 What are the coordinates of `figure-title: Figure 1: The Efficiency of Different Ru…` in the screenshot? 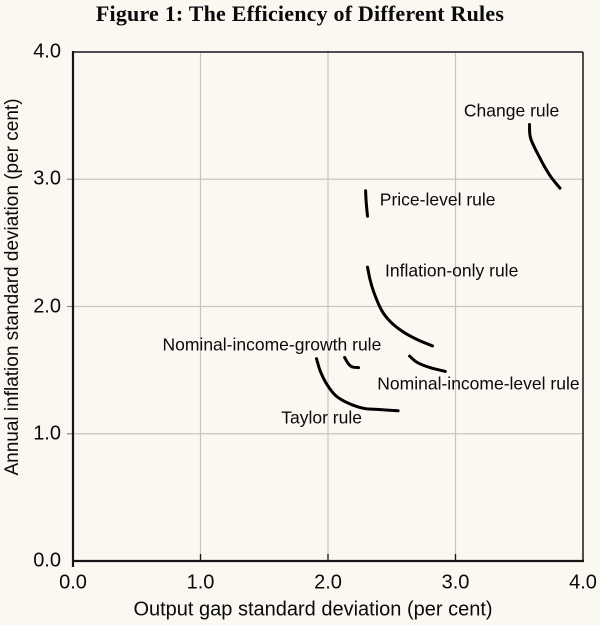 It's located at (300, 13).